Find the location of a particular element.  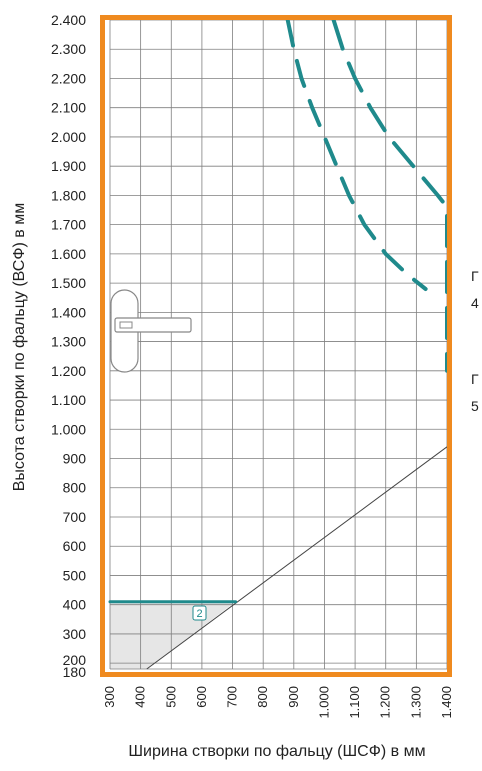

y-tick-label: 1.600 is located at coordinates (68, 254).